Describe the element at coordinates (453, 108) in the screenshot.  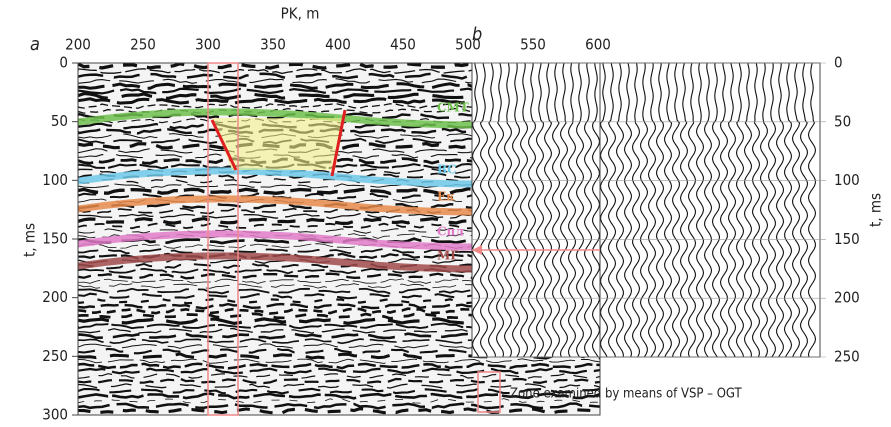
I see `horizon-label: СМТ` at that location.